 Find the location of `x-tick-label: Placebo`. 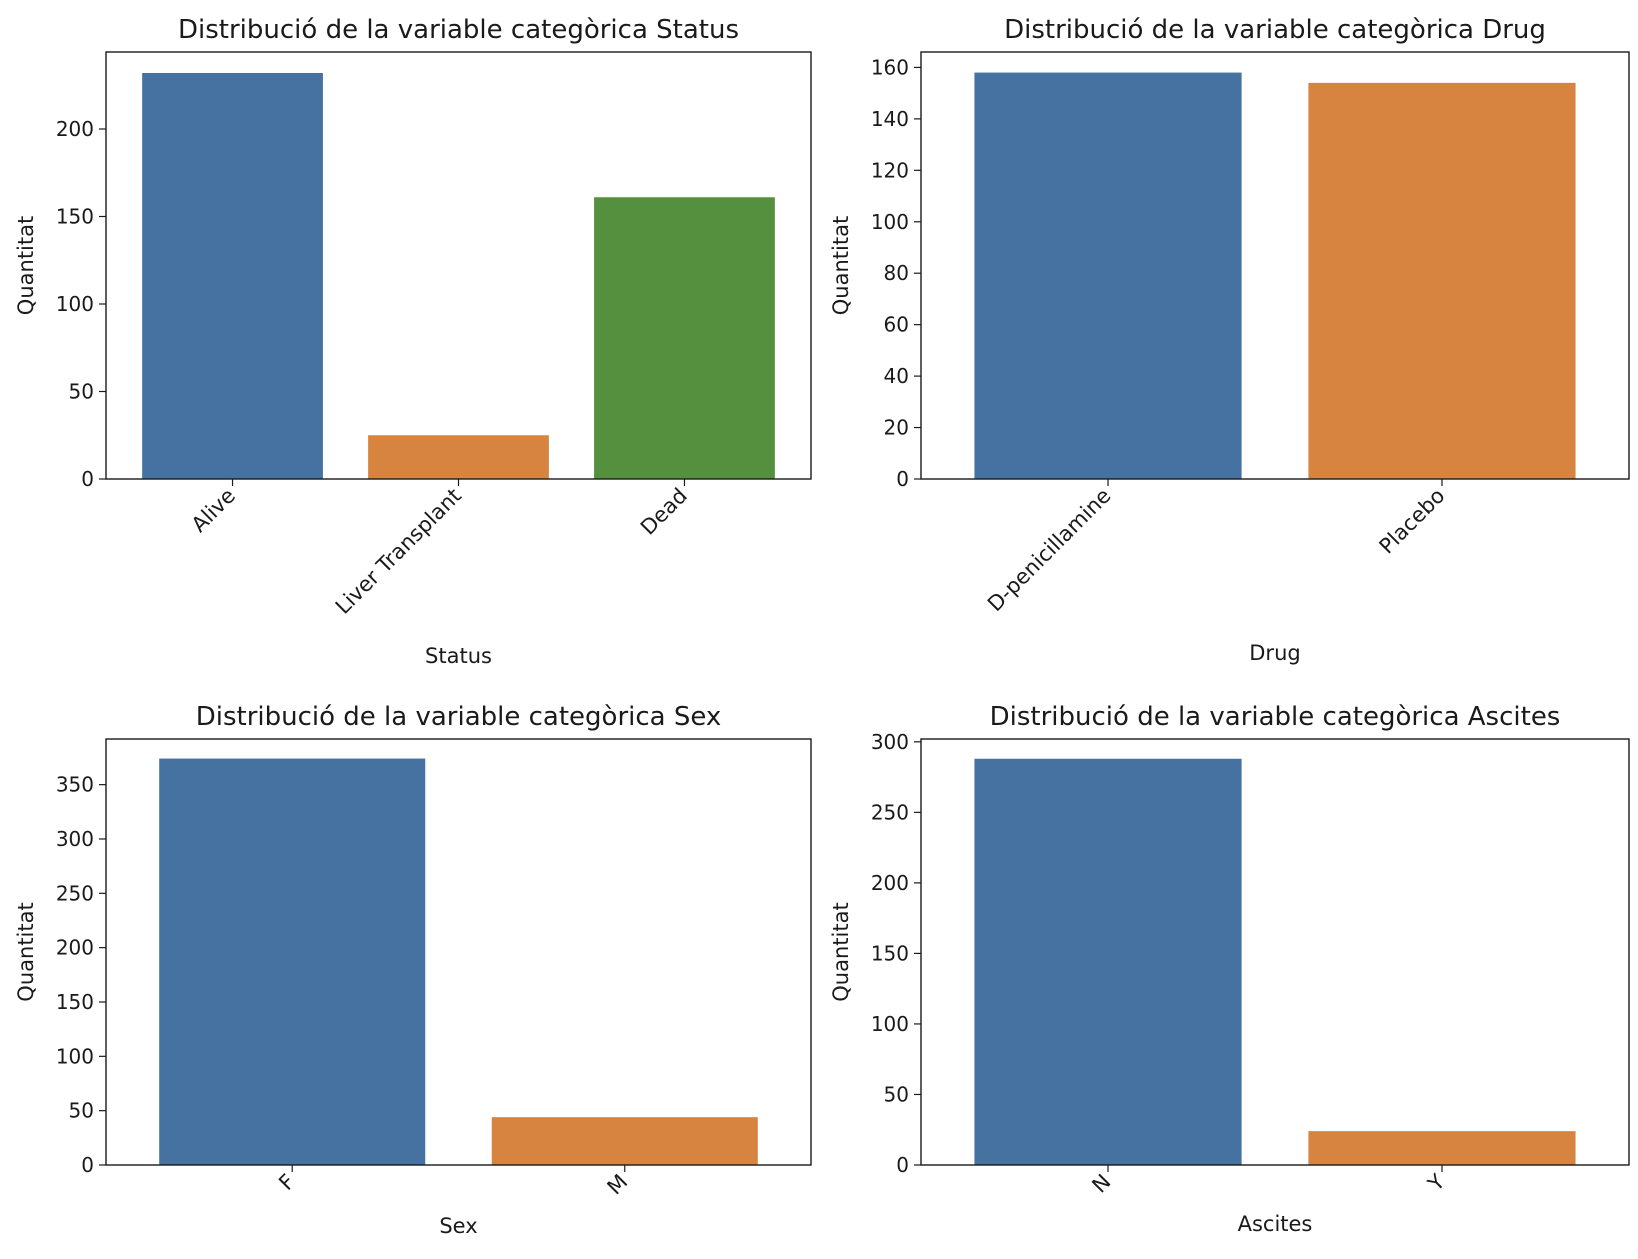

x-tick-label: Placebo is located at coordinates (1412, 521).